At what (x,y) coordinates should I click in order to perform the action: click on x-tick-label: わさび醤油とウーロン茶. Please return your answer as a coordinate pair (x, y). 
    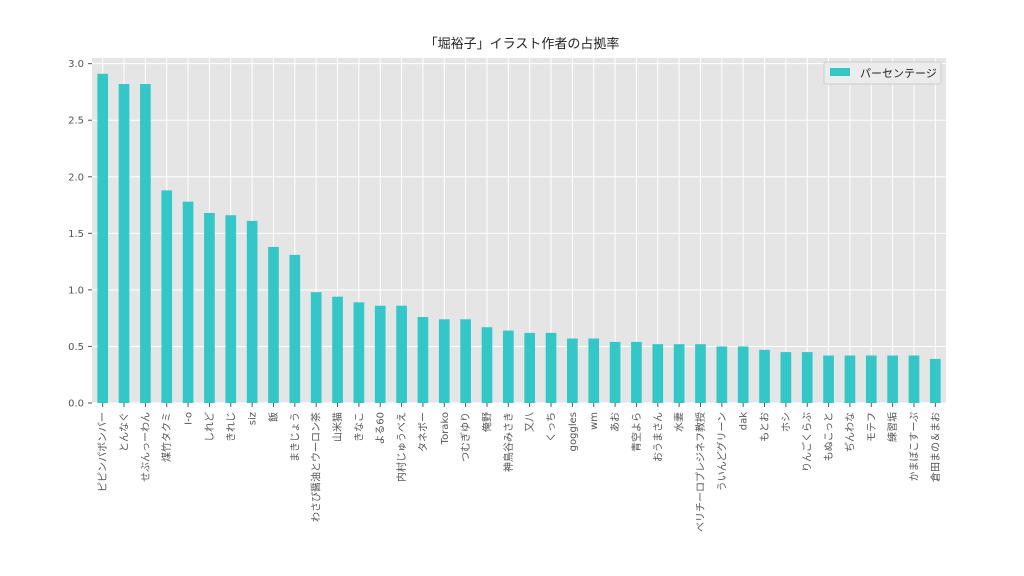
    Looking at the image, I should click on (316, 467).